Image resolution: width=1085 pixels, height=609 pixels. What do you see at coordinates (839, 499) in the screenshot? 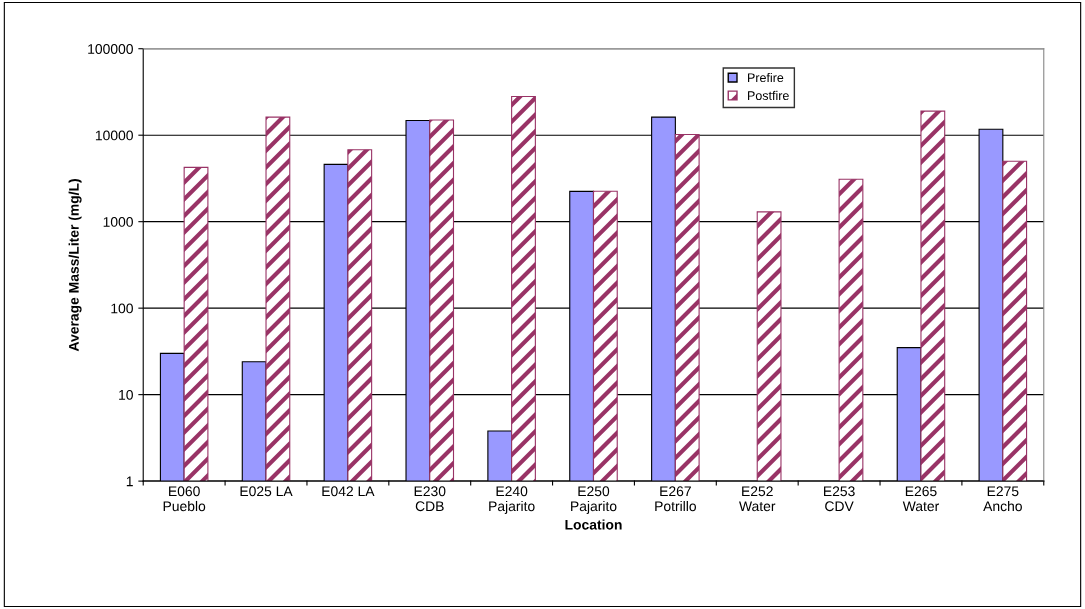
I see `x-tick-label: E253 CDV` at bounding box center [839, 499].